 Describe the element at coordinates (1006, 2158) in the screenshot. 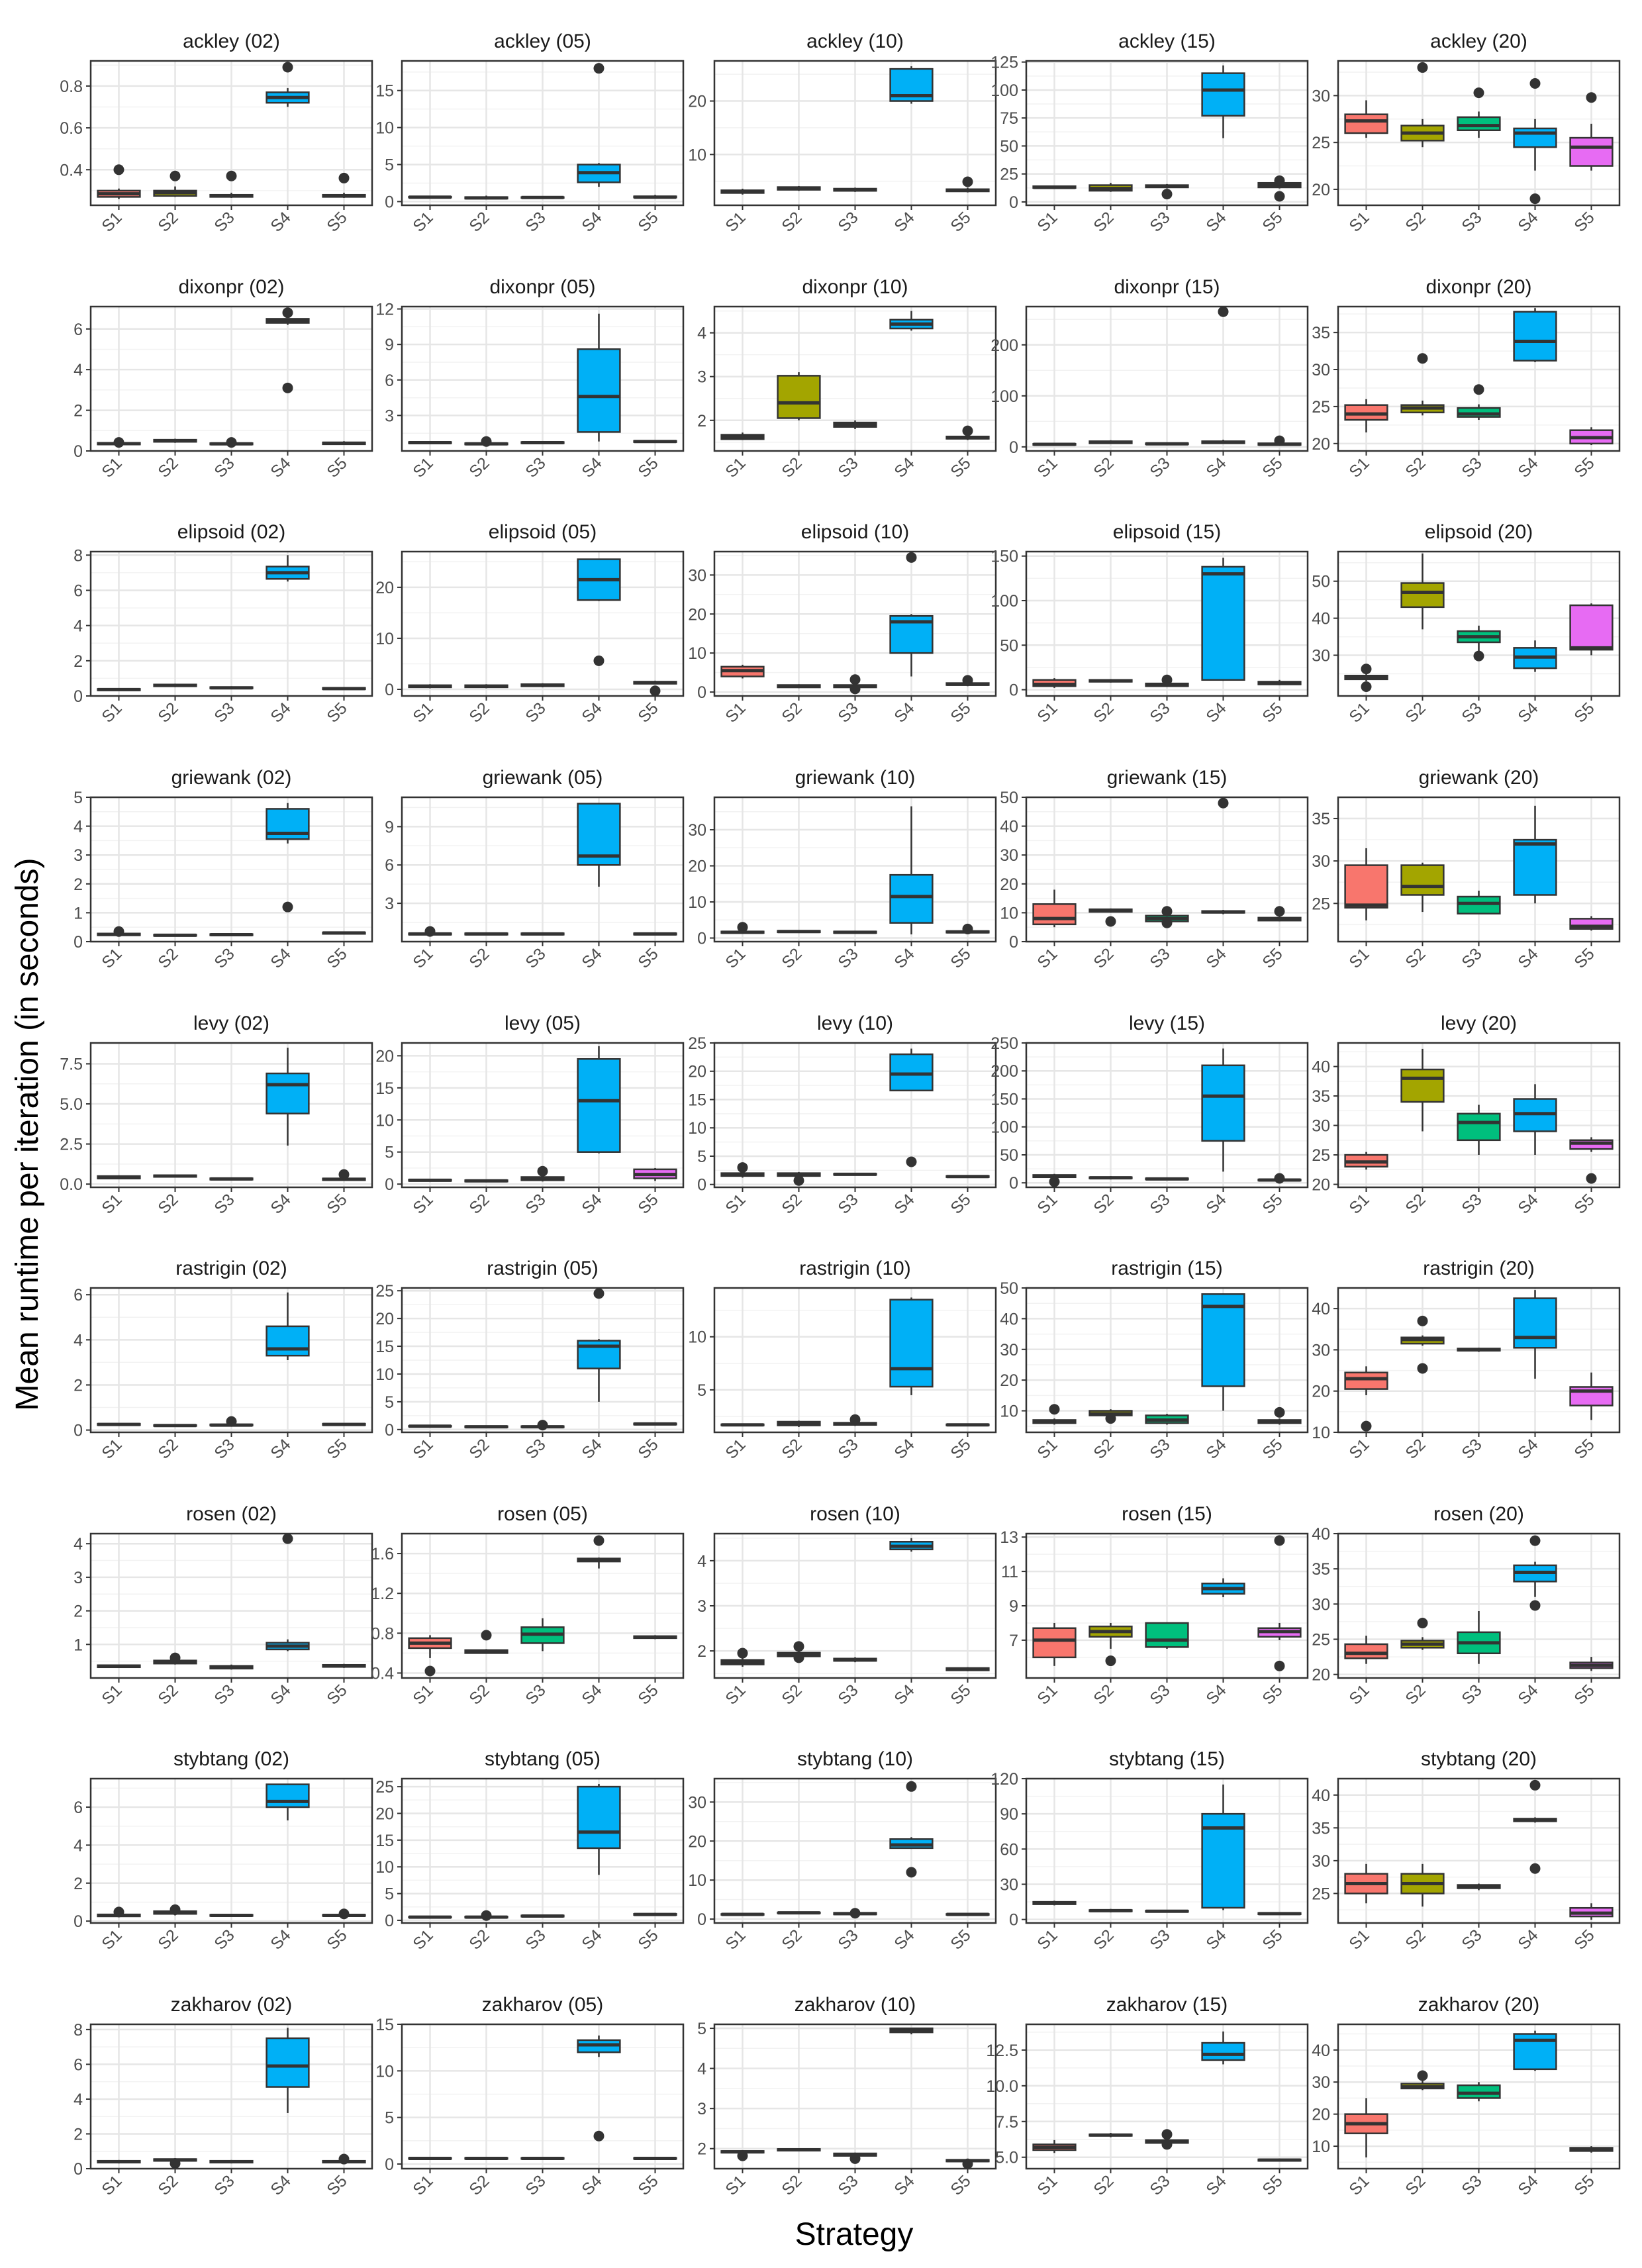

I see `y-tick-label: 5.0` at that location.